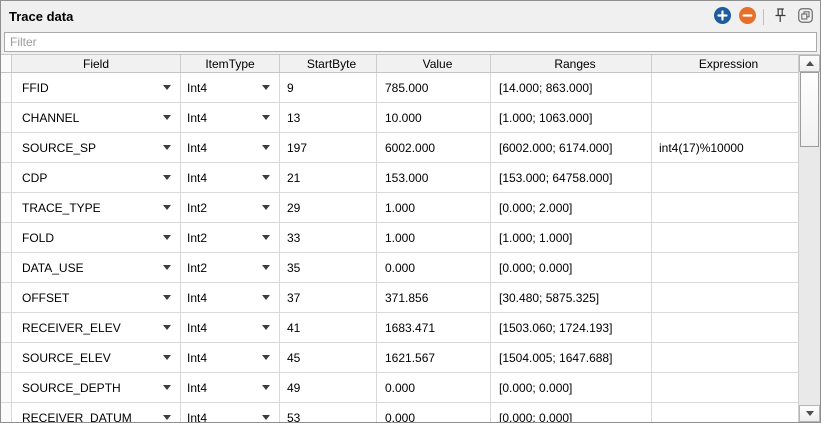  What do you see at coordinates (328, 207) in the screenshot?
I see `startbyte-cell: 29` at bounding box center [328, 207].